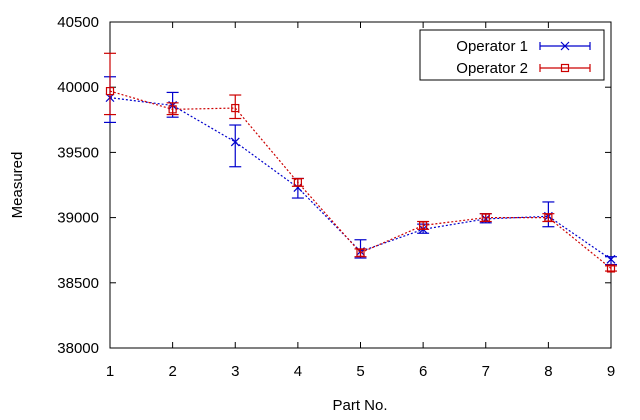 The image size is (640, 420). What do you see at coordinates (360, 371) in the screenshot?
I see `x-tick-label: 5` at bounding box center [360, 371].